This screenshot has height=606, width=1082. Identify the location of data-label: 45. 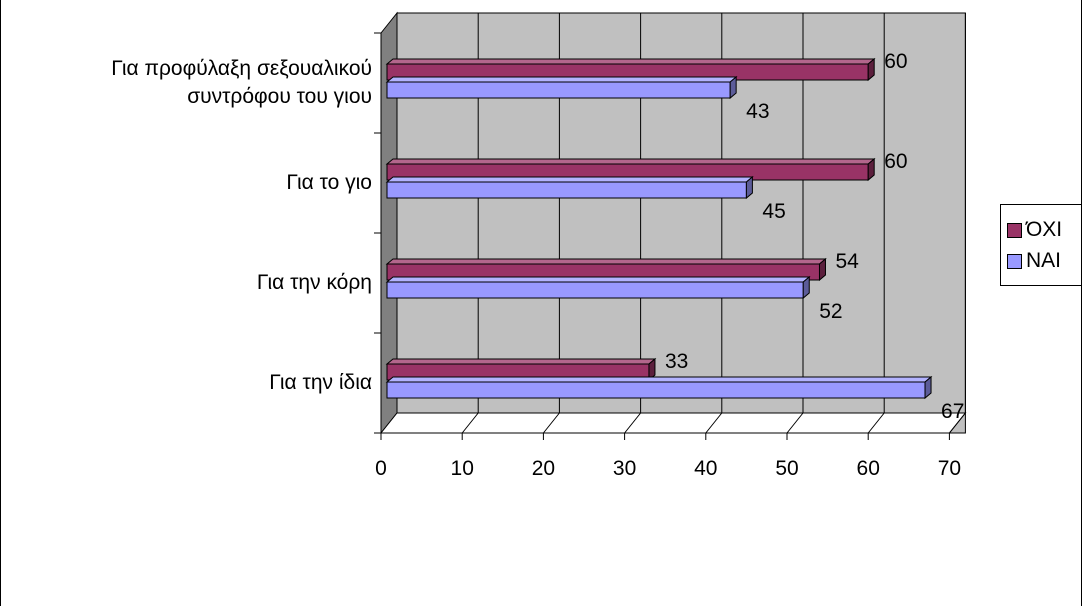
(773, 211).